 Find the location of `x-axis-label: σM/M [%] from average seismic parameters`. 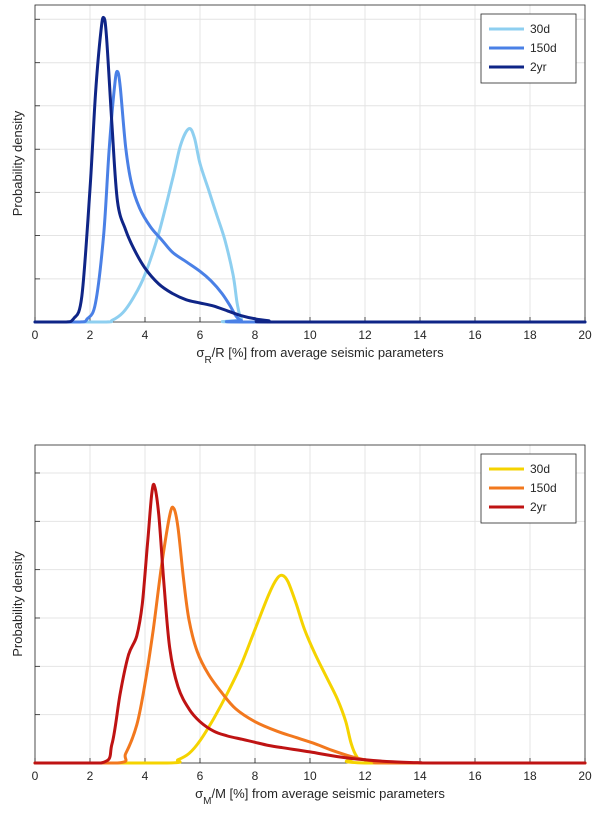

x-axis-label: σM/M [%] from average seismic parameters is located at coordinates (320, 796).